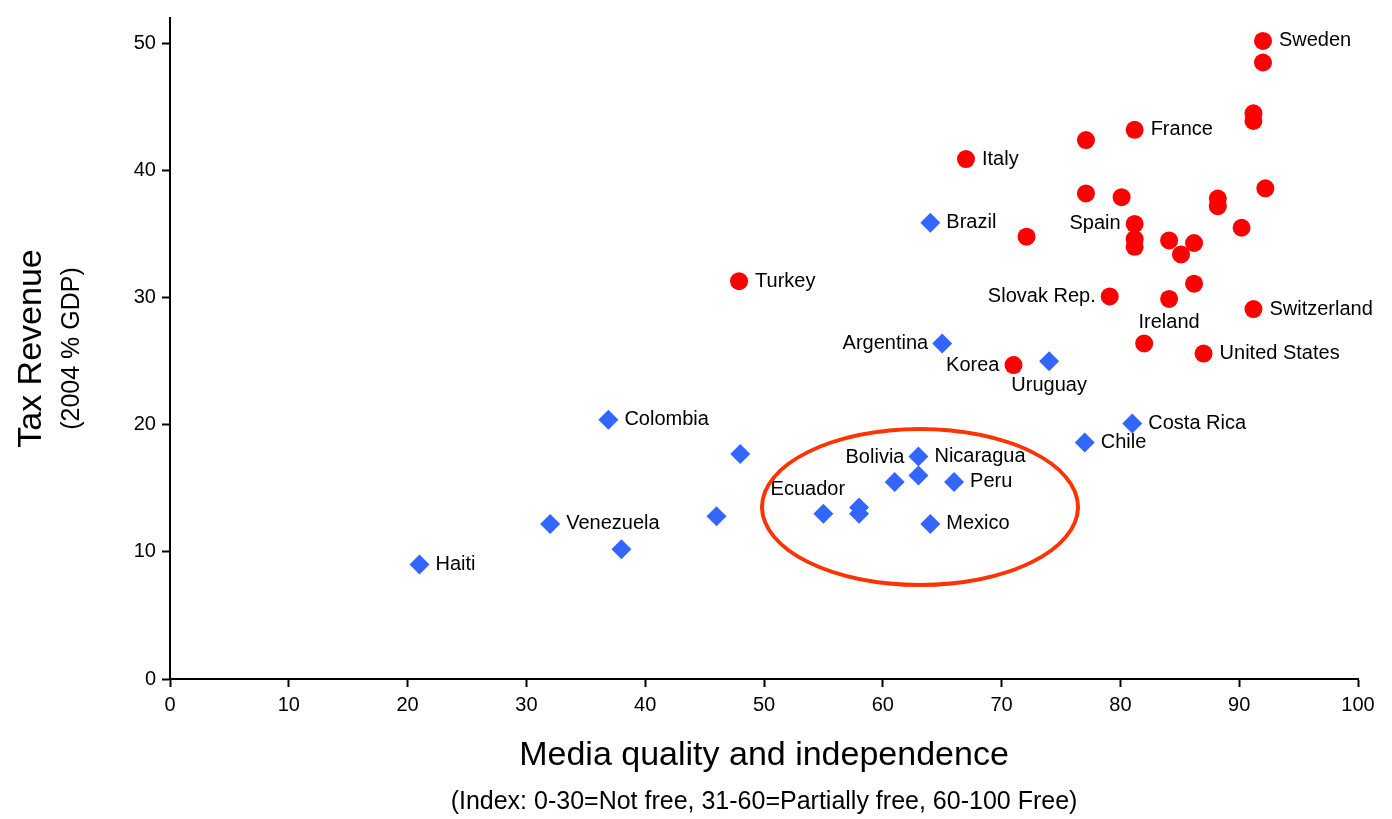 The width and height of the screenshot is (1392, 819). I want to click on x-tick-label: 70, so click(1001, 703).